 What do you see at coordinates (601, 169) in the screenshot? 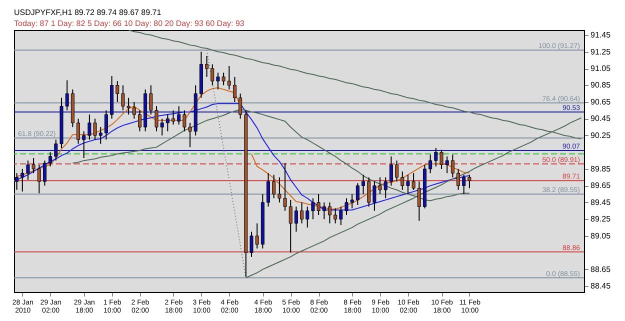
I see `y-tick-label: 89.85` at bounding box center [601, 169].